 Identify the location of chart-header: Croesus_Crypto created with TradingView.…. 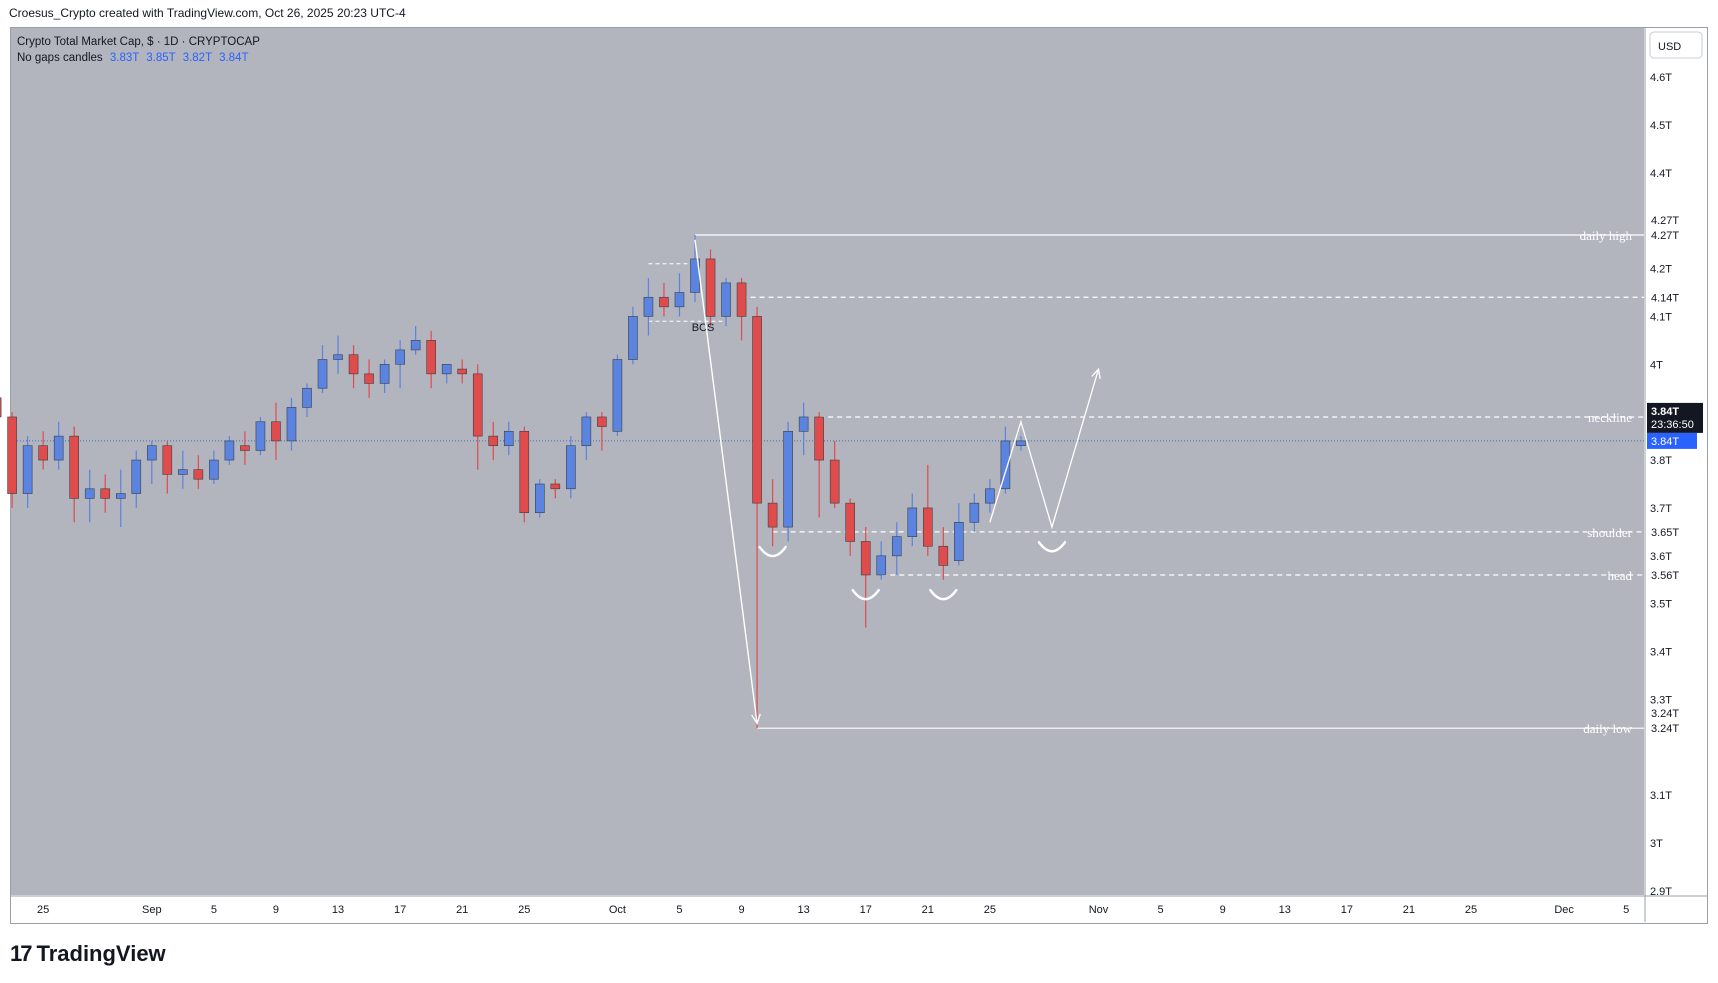
(207, 13).